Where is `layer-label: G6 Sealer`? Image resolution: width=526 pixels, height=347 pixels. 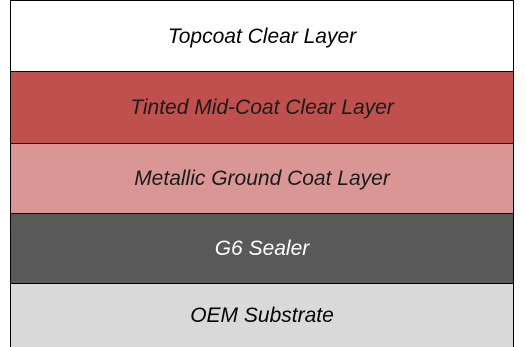
layer-label: G6 Sealer is located at coordinates (262, 248).